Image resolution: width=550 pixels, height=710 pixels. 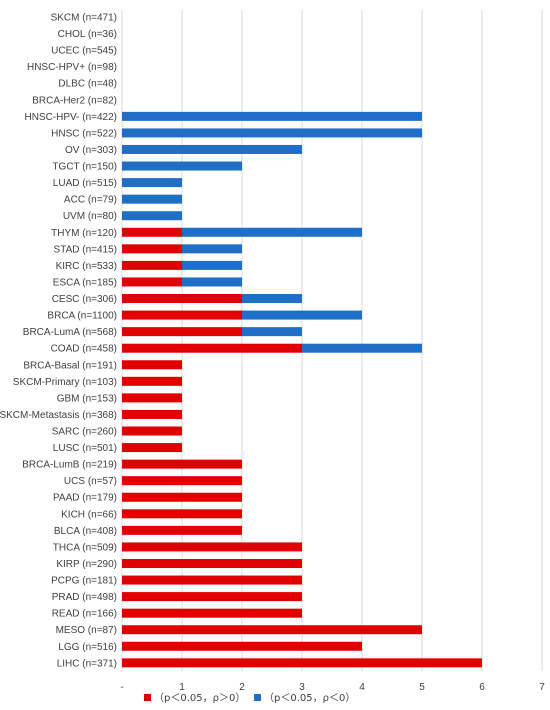 I want to click on category-label: LUSC (n=501), so click(x=85, y=448).